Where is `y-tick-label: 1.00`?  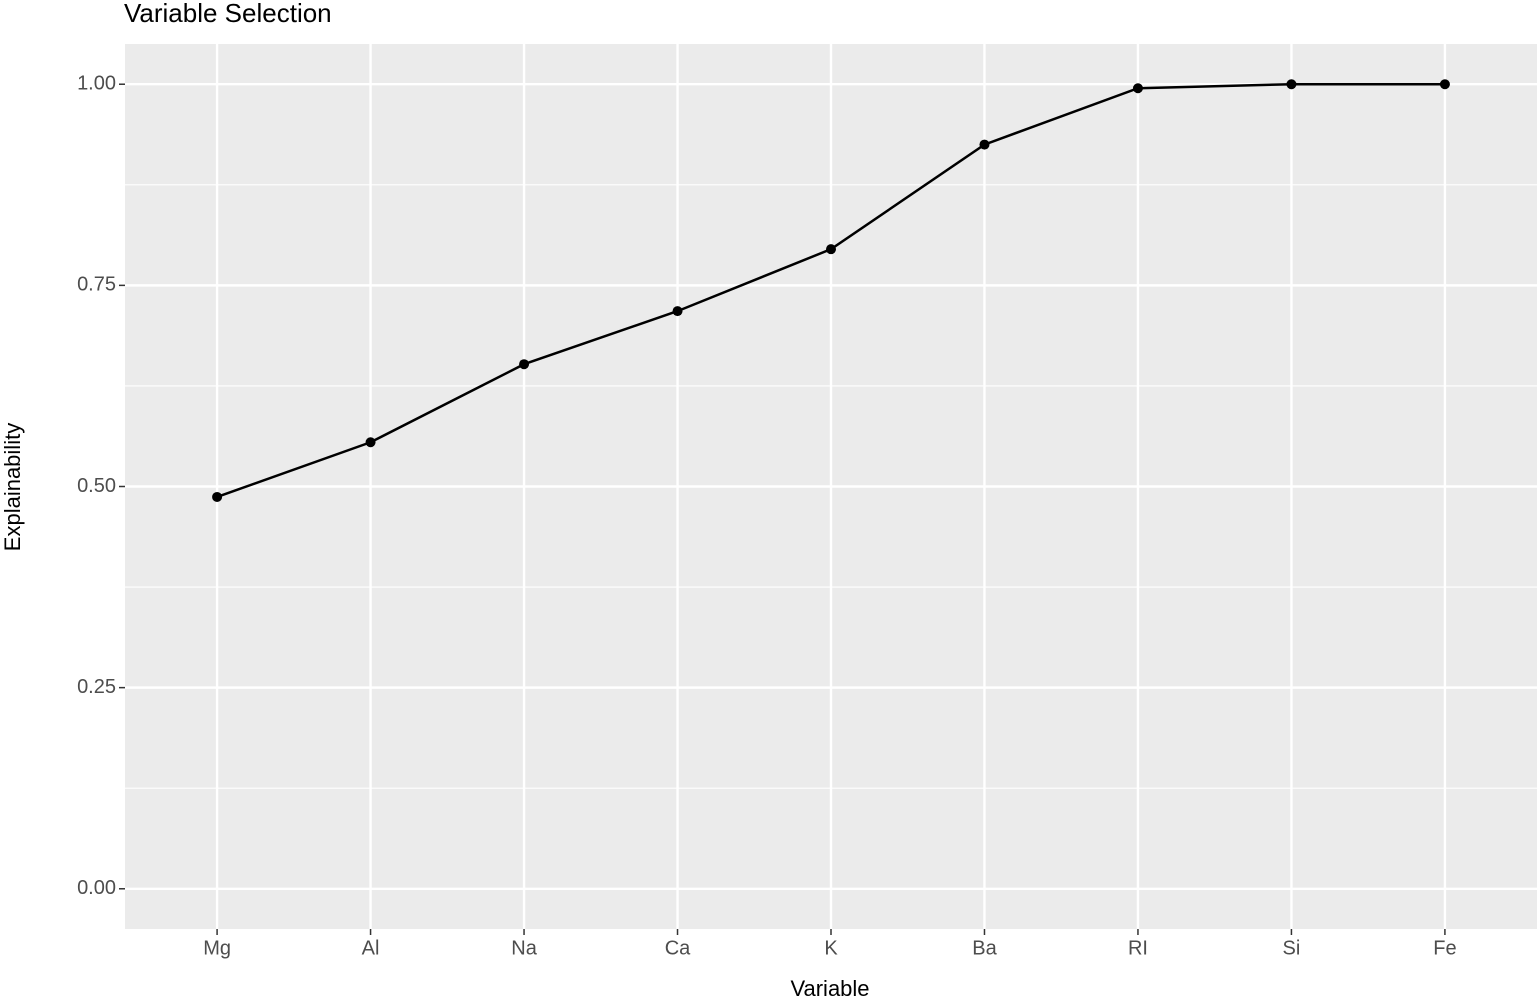
y-tick-label: 1.00 is located at coordinates (96, 84).